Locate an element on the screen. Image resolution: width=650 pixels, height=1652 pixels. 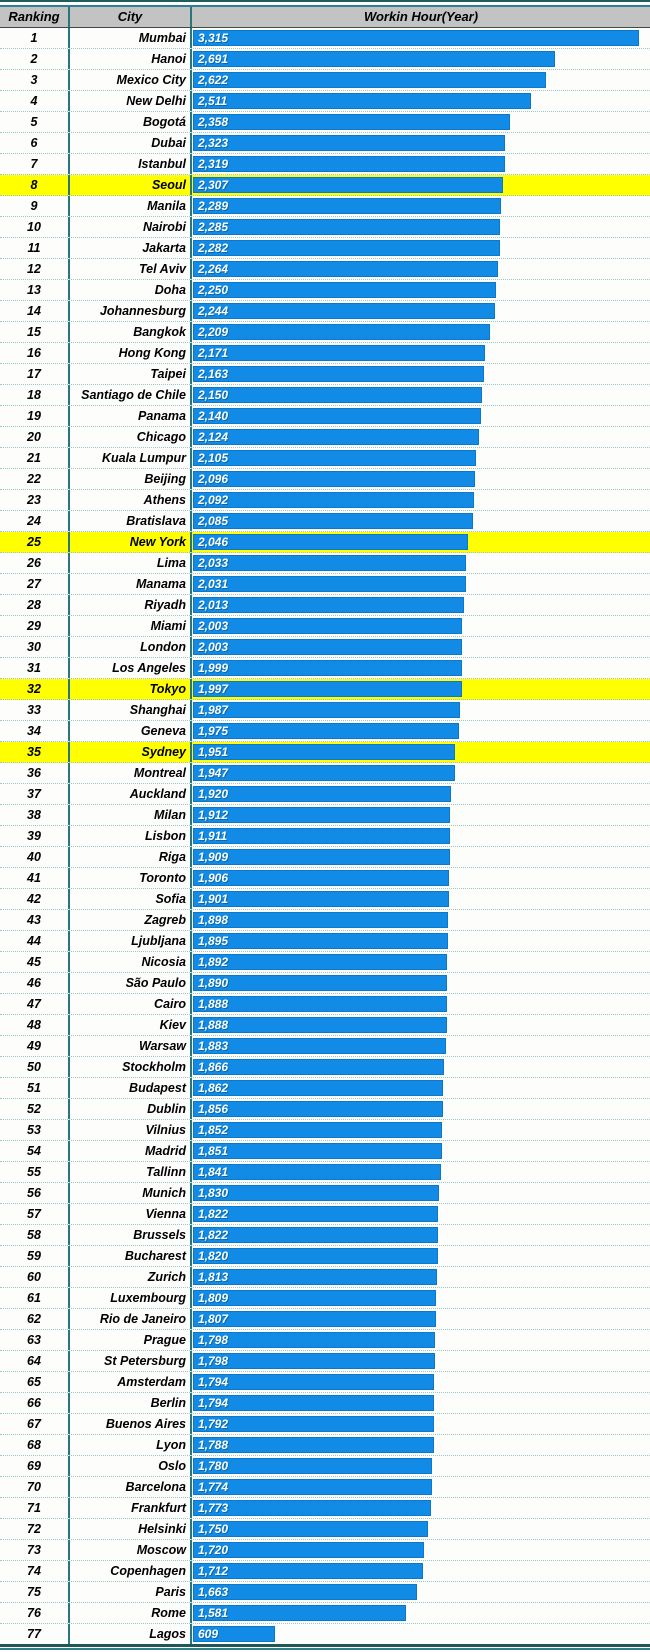
bar-cell: 2,282 is located at coordinates (421, 248).